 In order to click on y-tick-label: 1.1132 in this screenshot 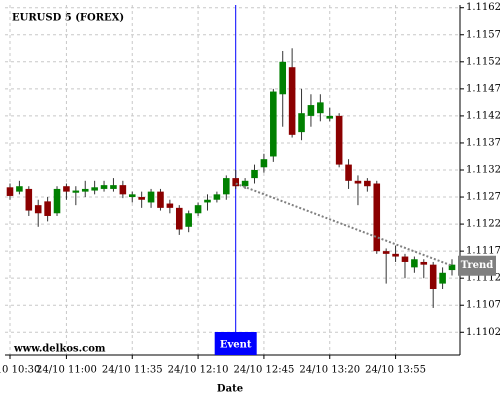, I will do `click(483, 169)`.